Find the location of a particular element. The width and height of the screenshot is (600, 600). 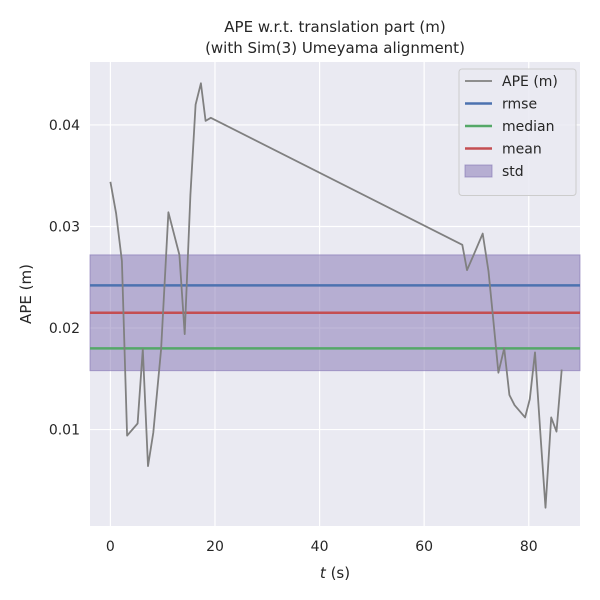

legend-label-ape: APE (m) is located at coordinates (530, 82).